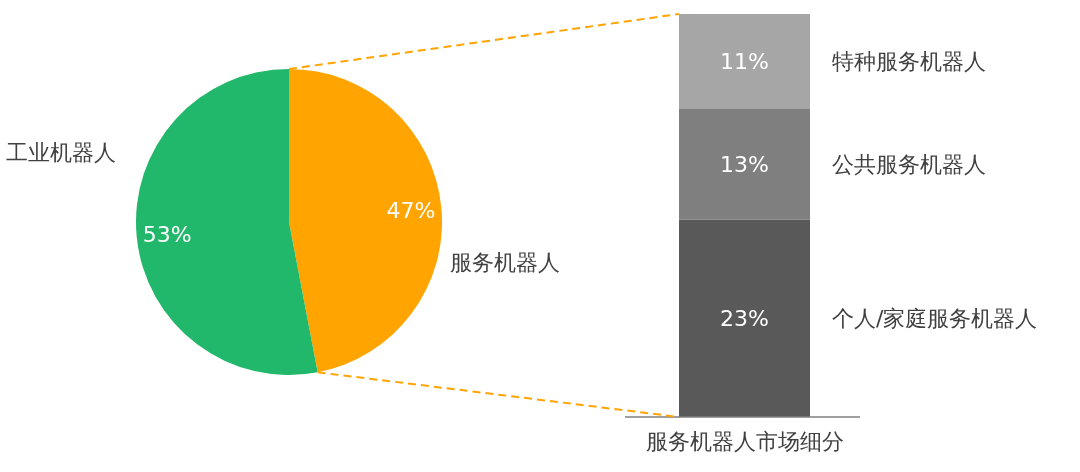  Describe the element at coordinates (744, 441) in the screenshot. I see `x-tick-label: 服务机器人市场细分` at that location.